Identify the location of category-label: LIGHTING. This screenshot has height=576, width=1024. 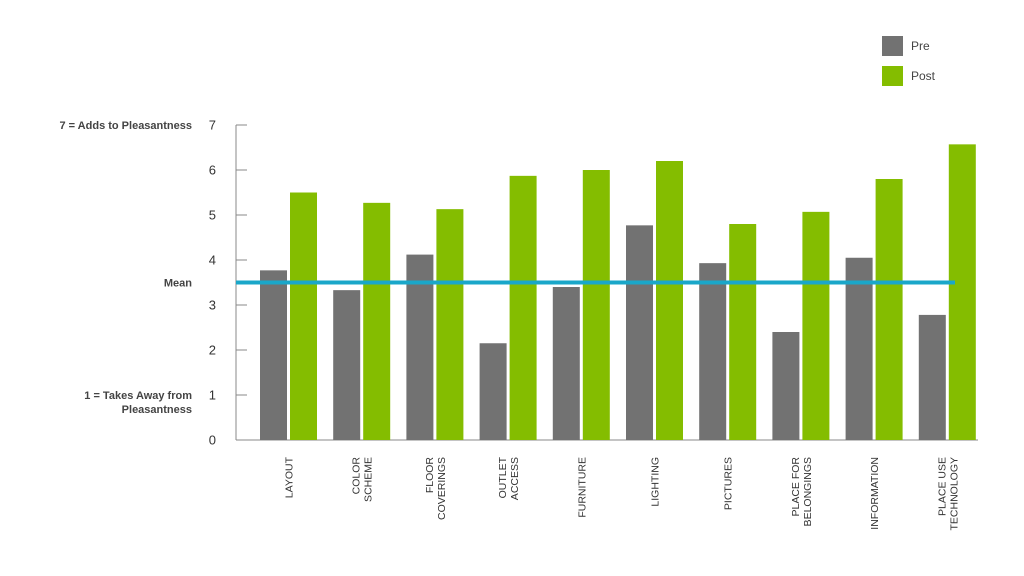
(656, 482).